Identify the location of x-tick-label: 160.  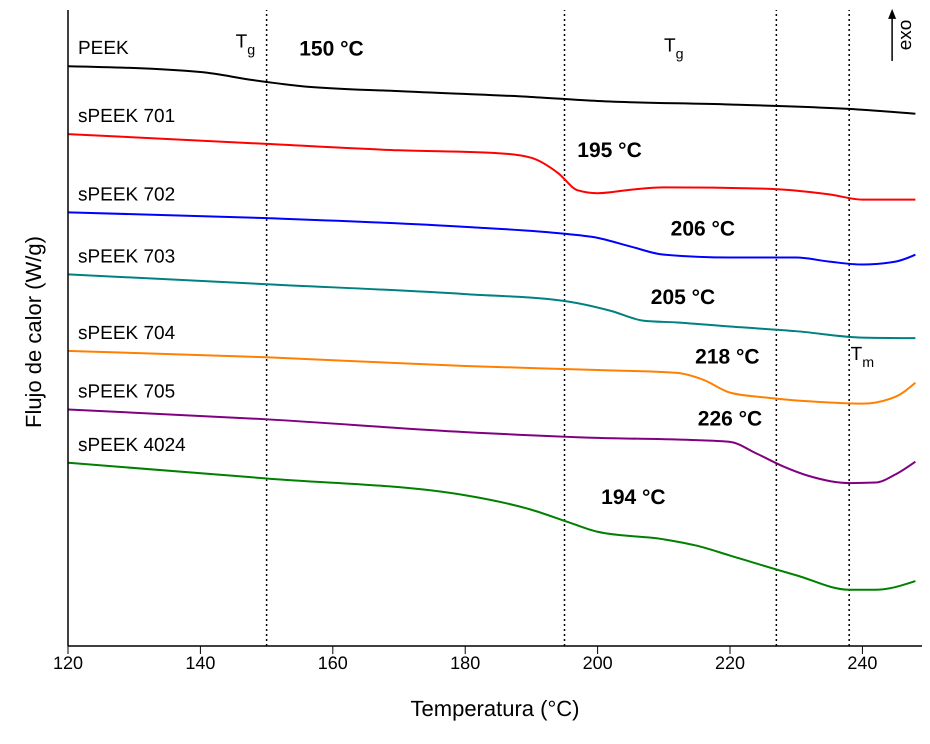
(333, 662).